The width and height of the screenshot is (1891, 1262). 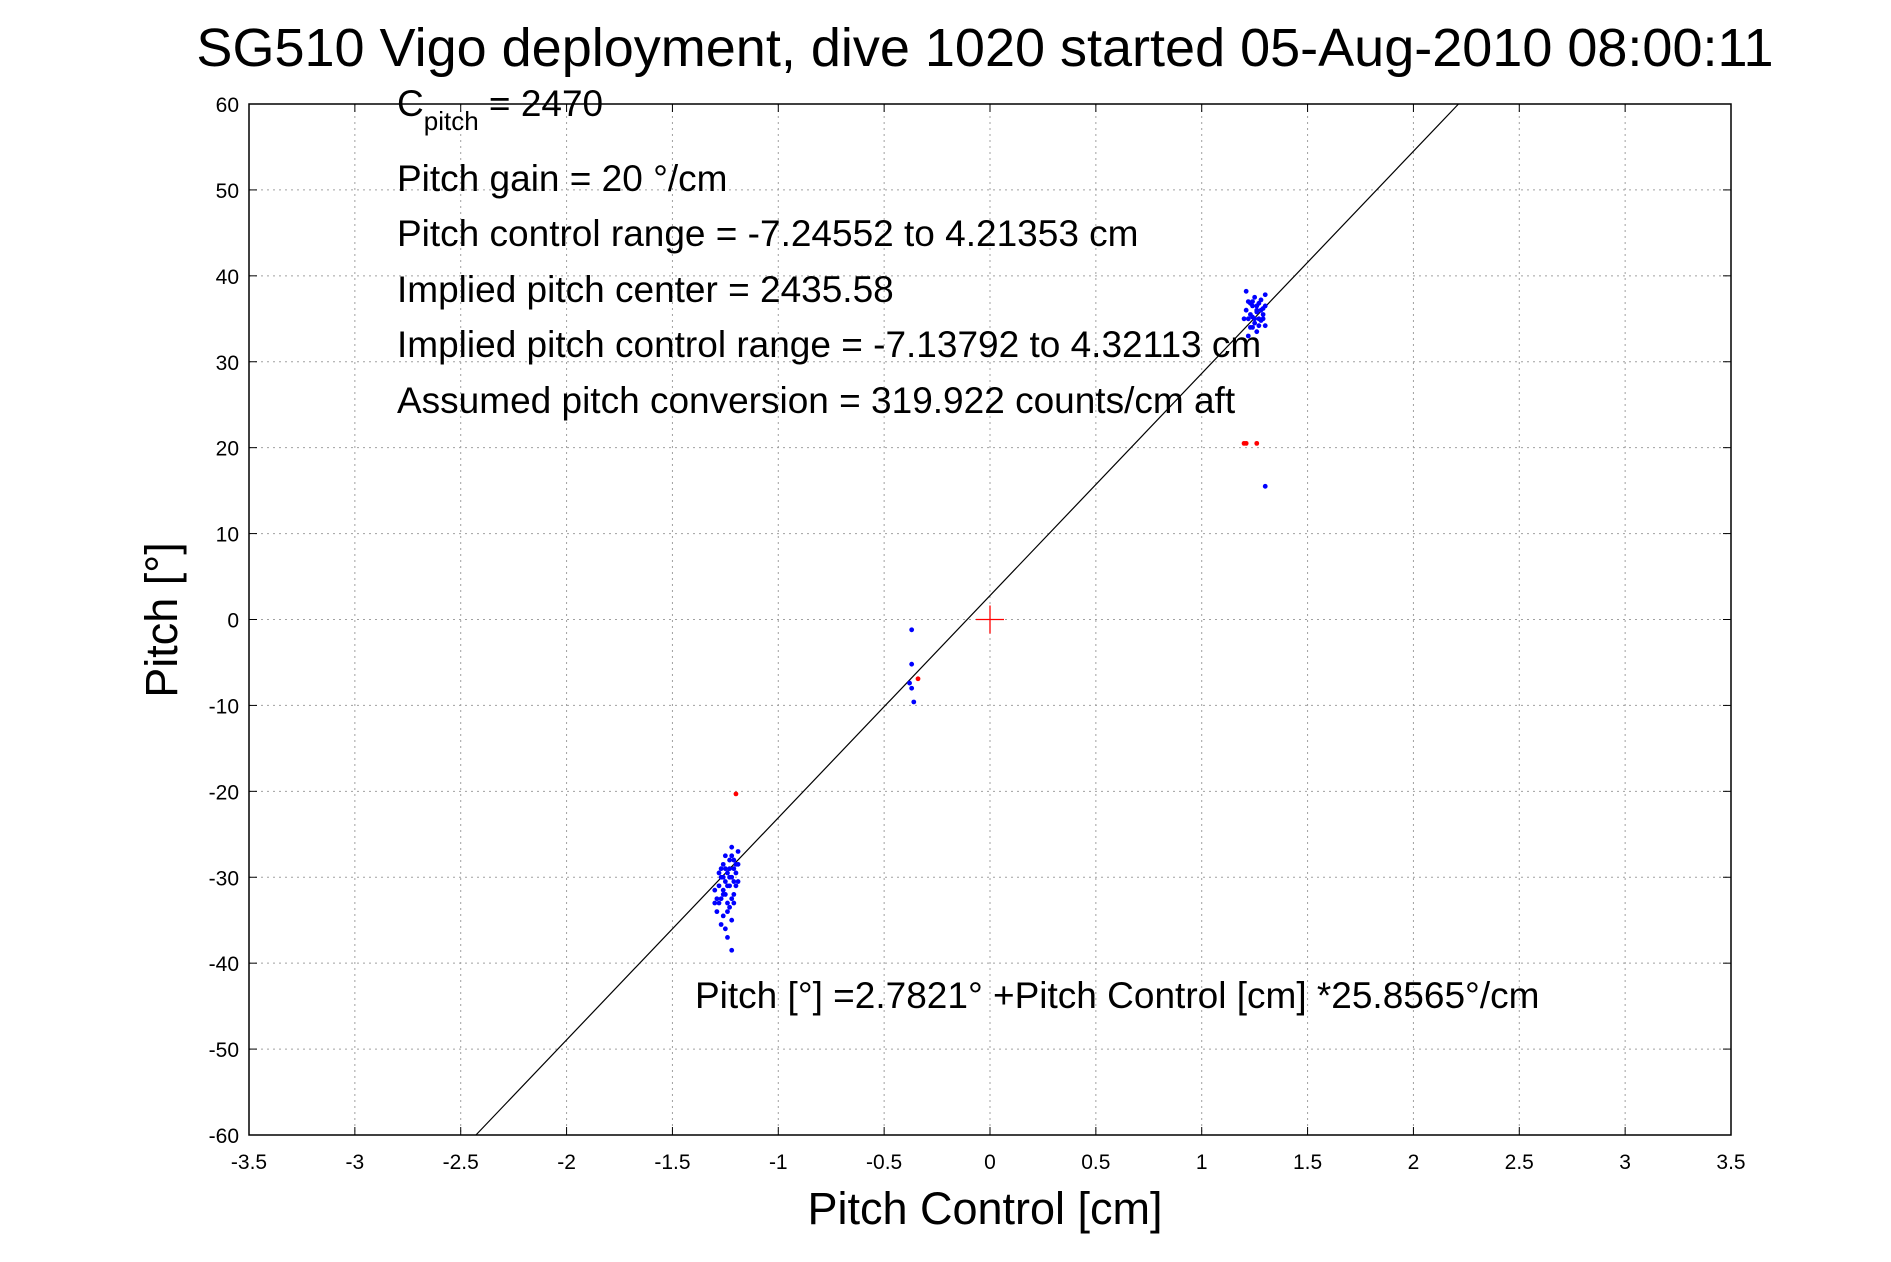 I want to click on x-tick-label: -1, so click(x=778, y=1162).